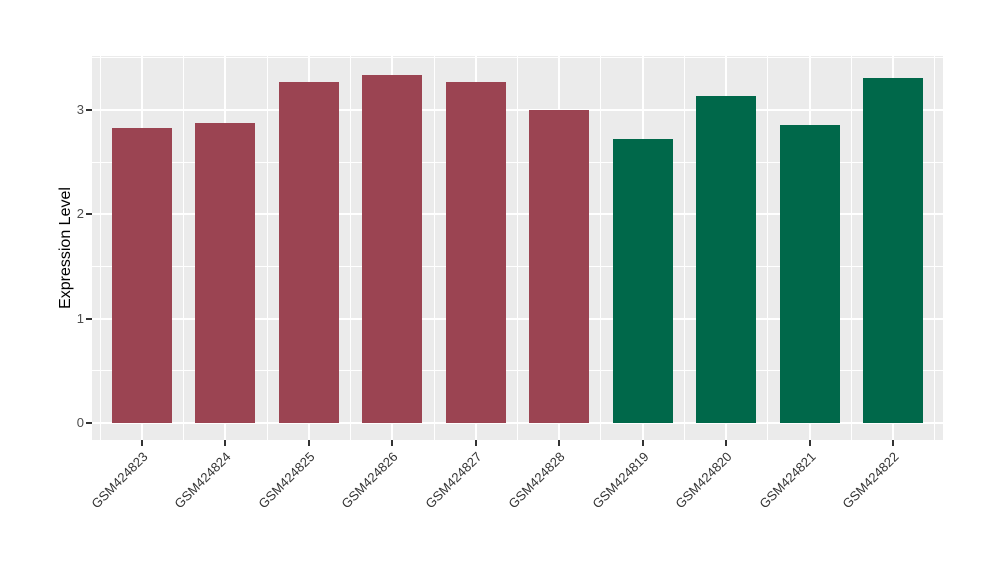  What do you see at coordinates (203, 480) in the screenshot?
I see `x-tick-label-GSM424824: GSM424824` at bounding box center [203, 480].